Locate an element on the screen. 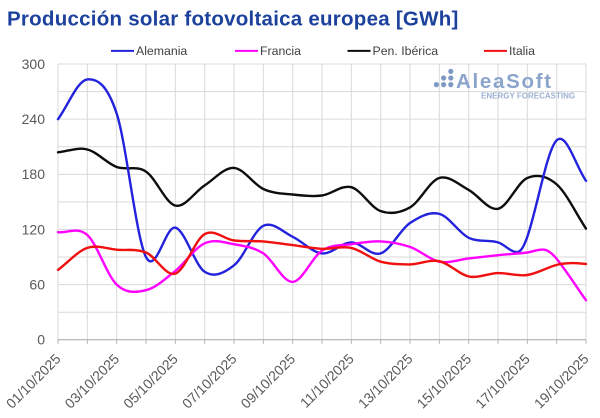  svg-text: 240 is located at coordinates (34, 119).